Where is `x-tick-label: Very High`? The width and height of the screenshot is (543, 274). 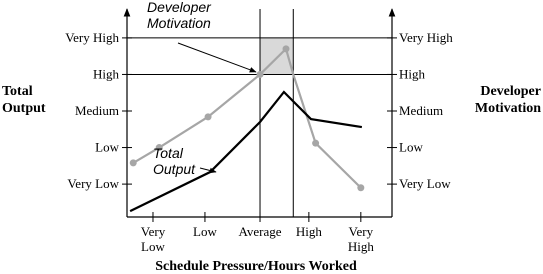 x-tick-label: Very High is located at coordinates (361, 239).